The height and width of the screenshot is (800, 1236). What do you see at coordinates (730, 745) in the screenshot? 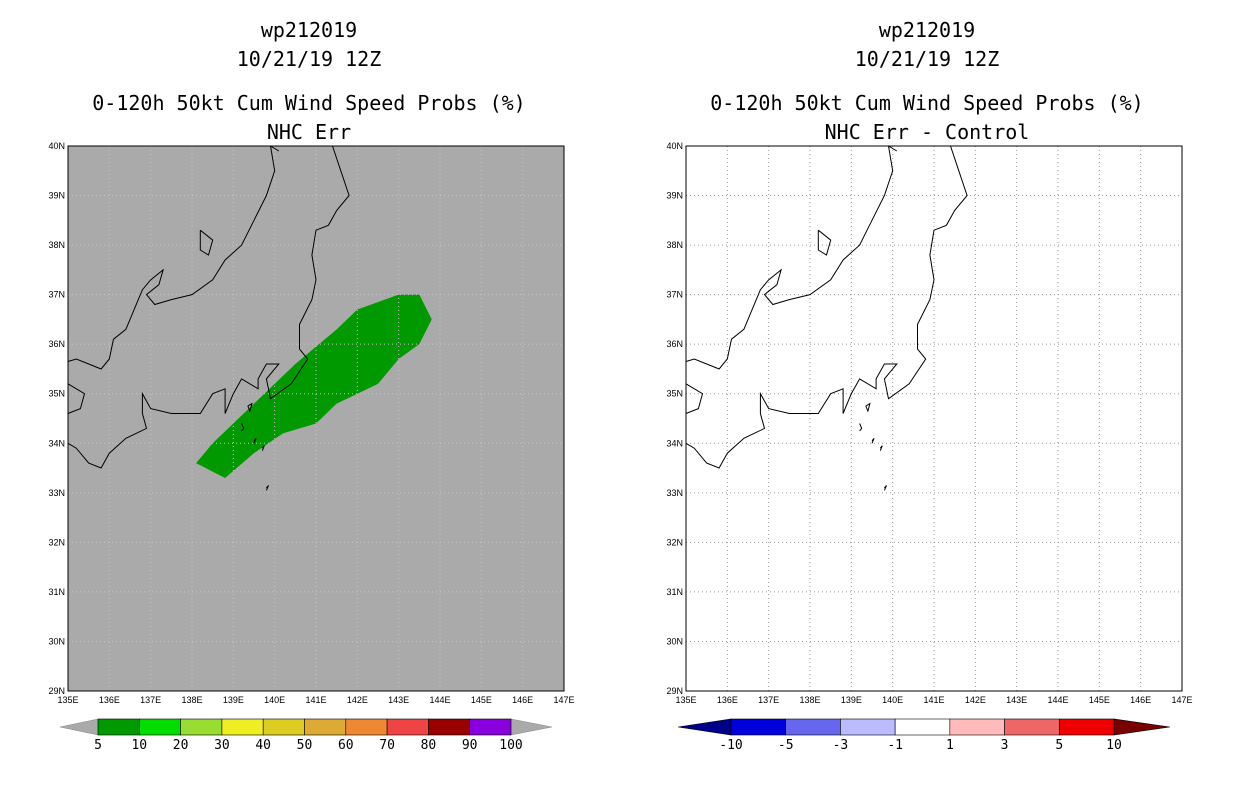
I see `colorbar-label: -10` at bounding box center [730, 745].